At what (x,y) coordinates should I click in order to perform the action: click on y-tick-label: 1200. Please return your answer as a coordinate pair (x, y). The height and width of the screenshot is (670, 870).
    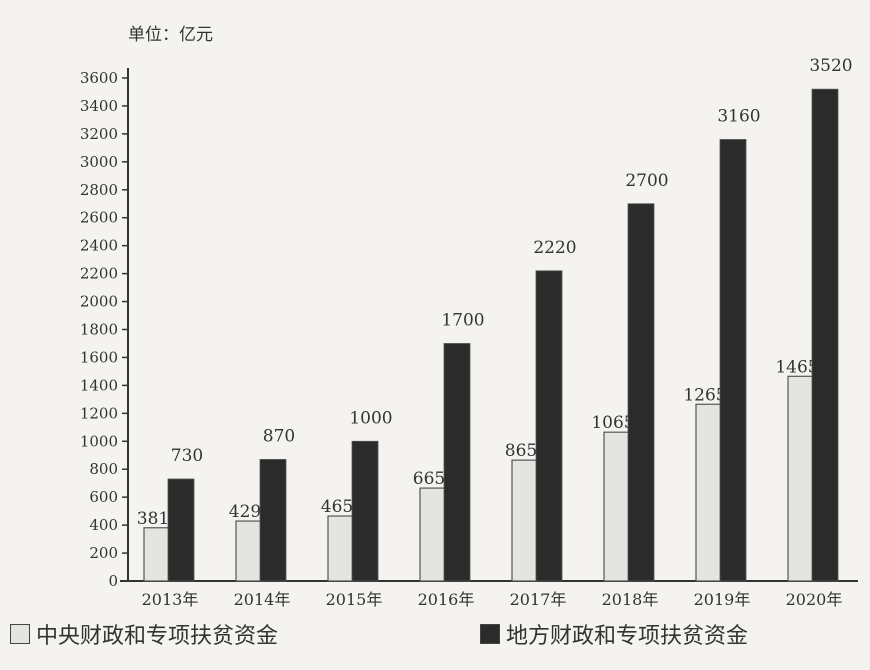
    Looking at the image, I should click on (99, 413).